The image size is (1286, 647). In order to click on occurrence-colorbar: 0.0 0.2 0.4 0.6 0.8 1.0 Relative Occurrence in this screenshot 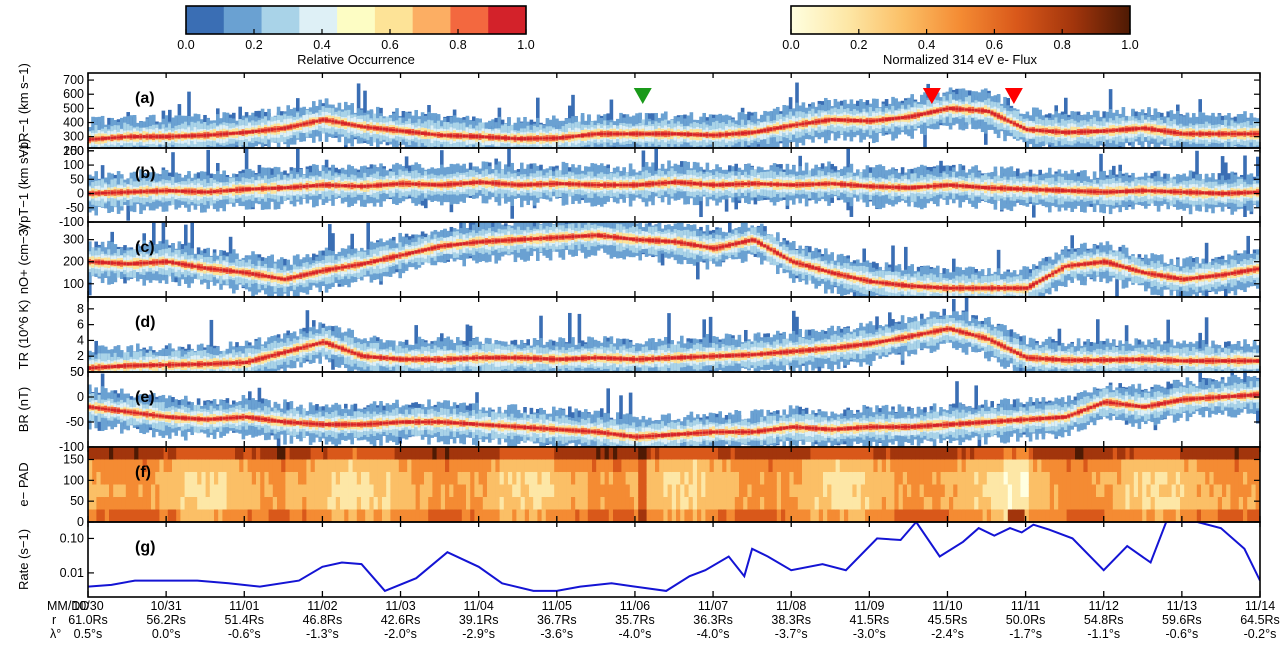, I will do `click(356, 36)`.